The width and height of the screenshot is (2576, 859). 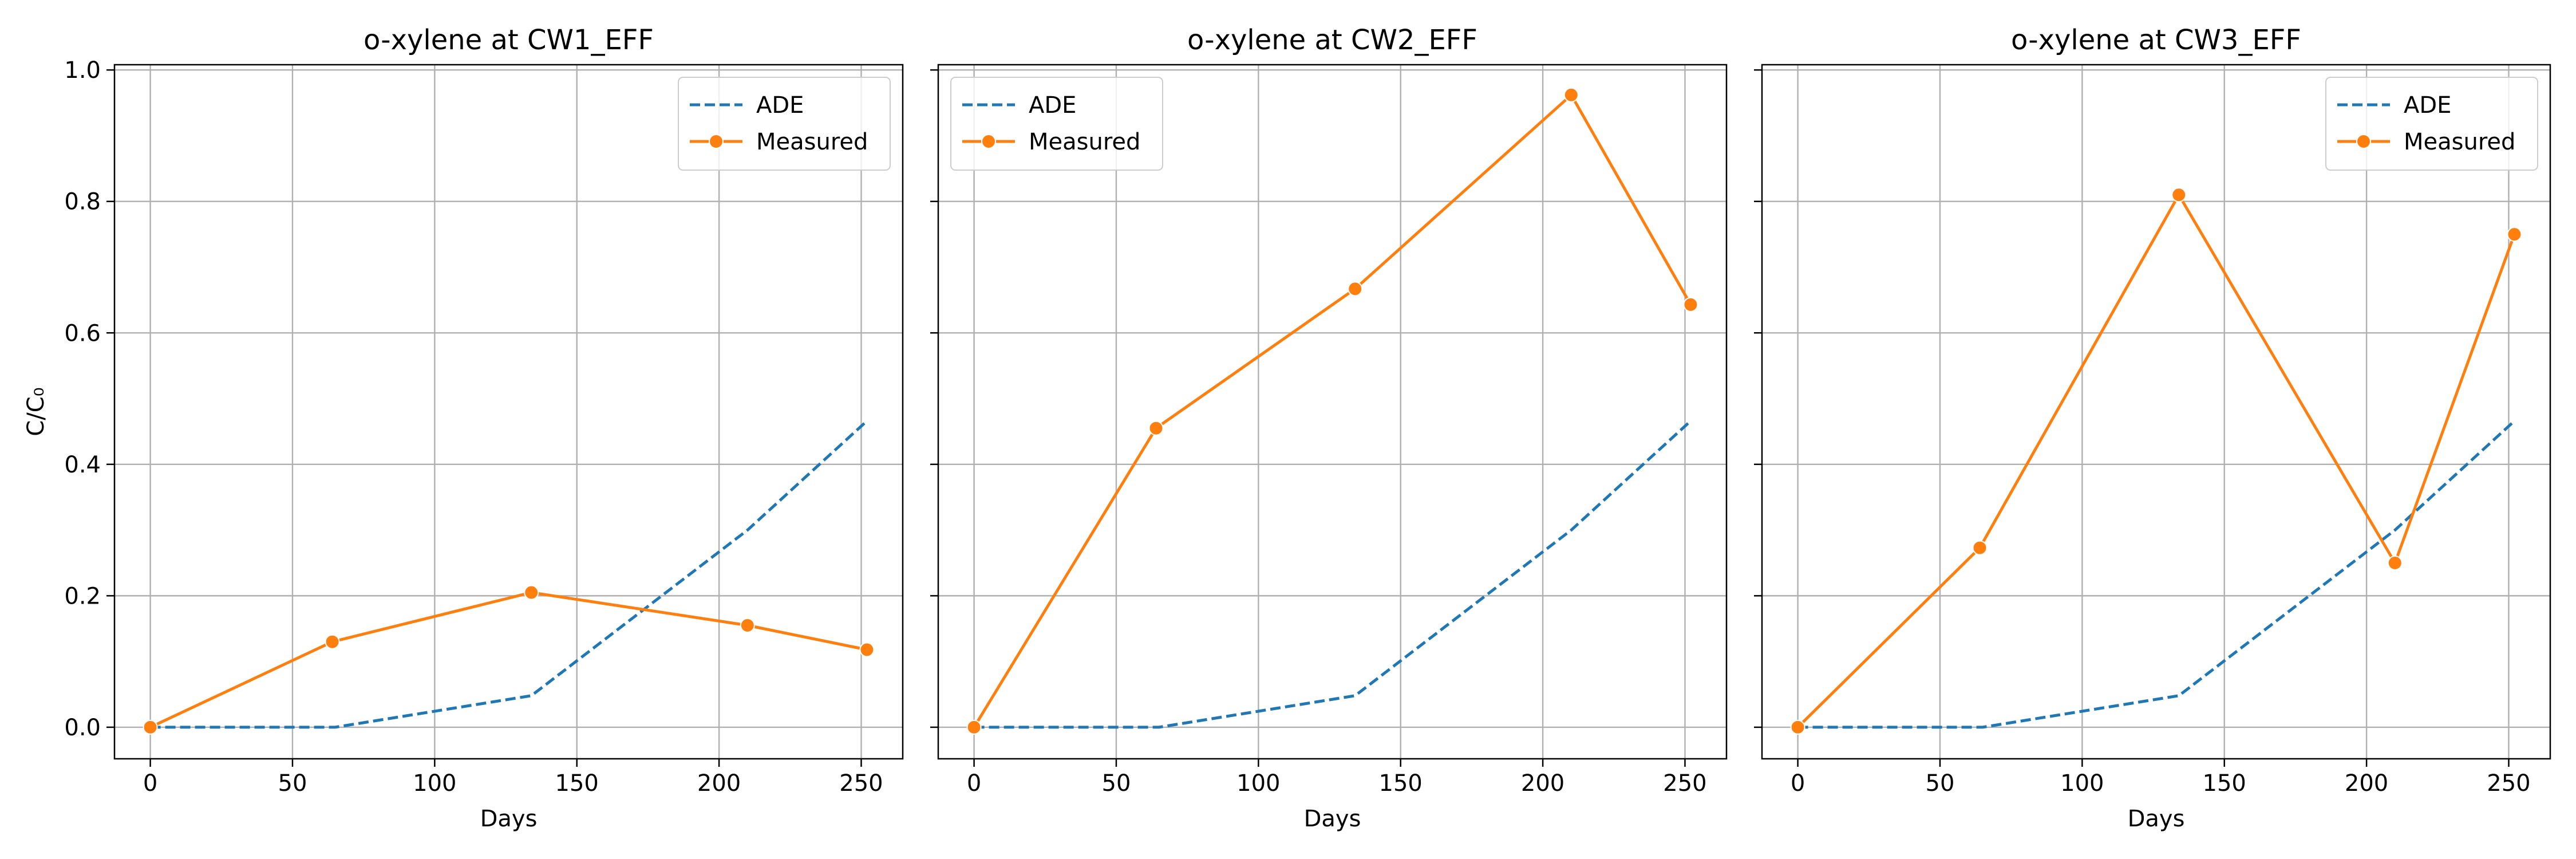 What do you see at coordinates (36, 411) in the screenshot?
I see `y-axis-label: C/C₀` at bounding box center [36, 411].